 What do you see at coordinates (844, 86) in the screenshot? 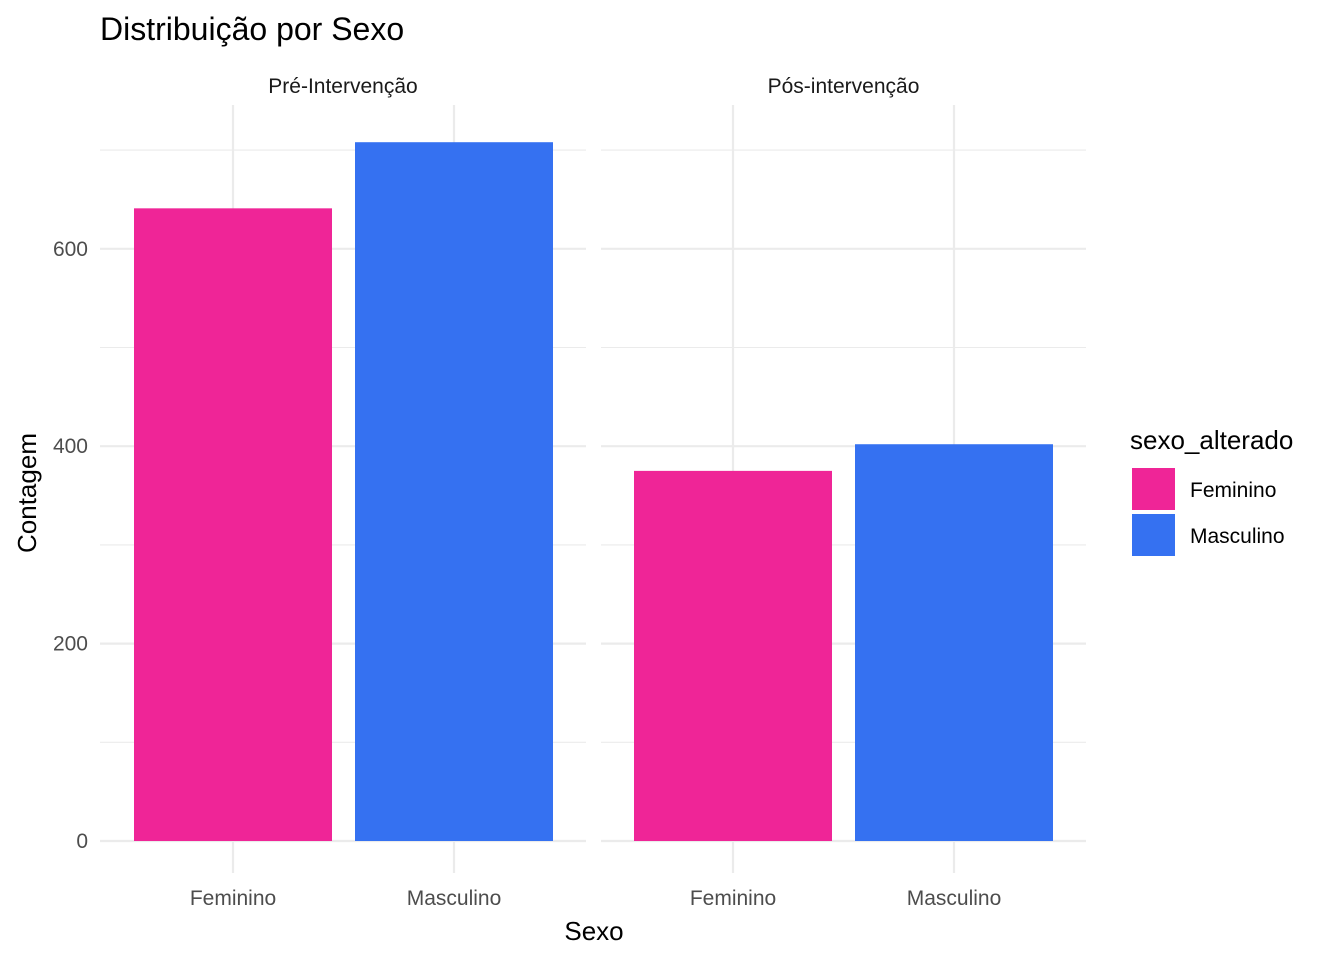
I see `facet-label-pos-intervencao: Pós-intervenção` at bounding box center [844, 86].